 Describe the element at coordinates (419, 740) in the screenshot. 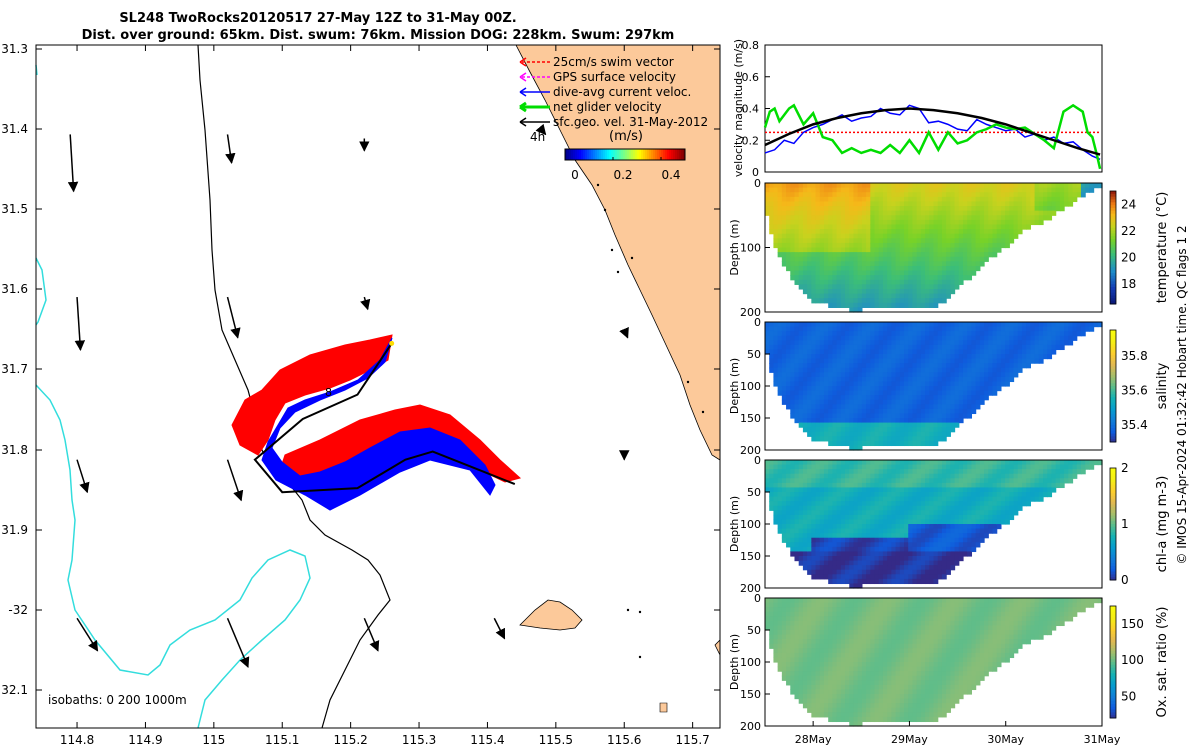

I see `map-x-tick-label: 115.3` at that location.